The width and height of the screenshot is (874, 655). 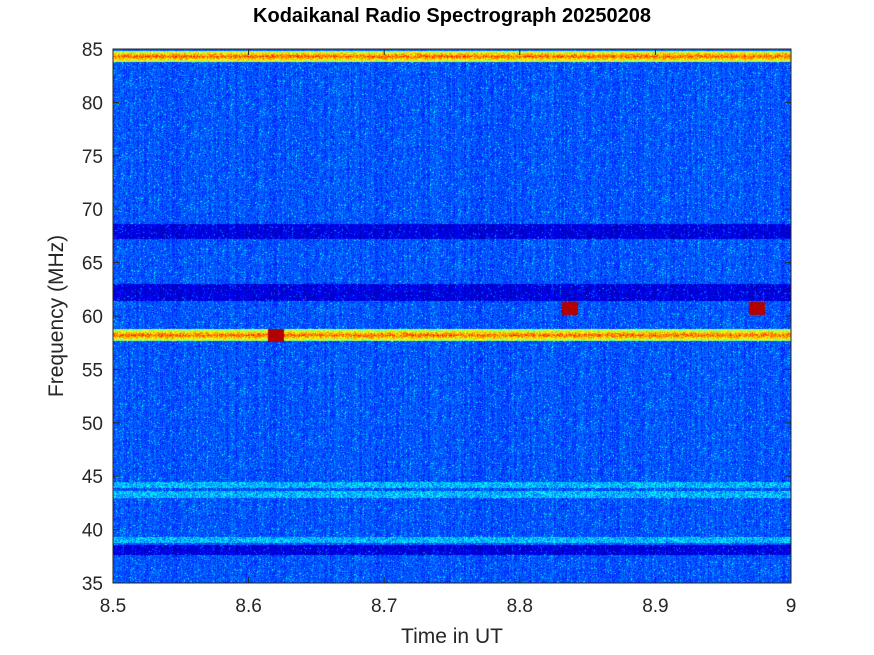 What do you see at coordinates (56, 316) in the screenshot?
I see `y-axis-label: Frequency (MHz)` at bounding box center [56, 316].